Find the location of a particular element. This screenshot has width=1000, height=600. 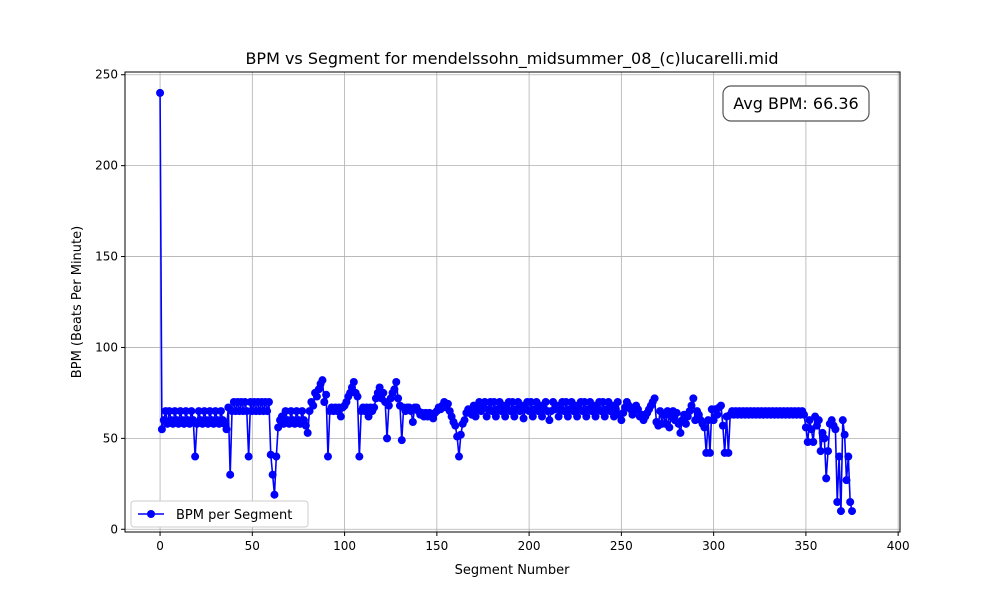

y-tick-label: 200 is located at coordinates (106, 166).